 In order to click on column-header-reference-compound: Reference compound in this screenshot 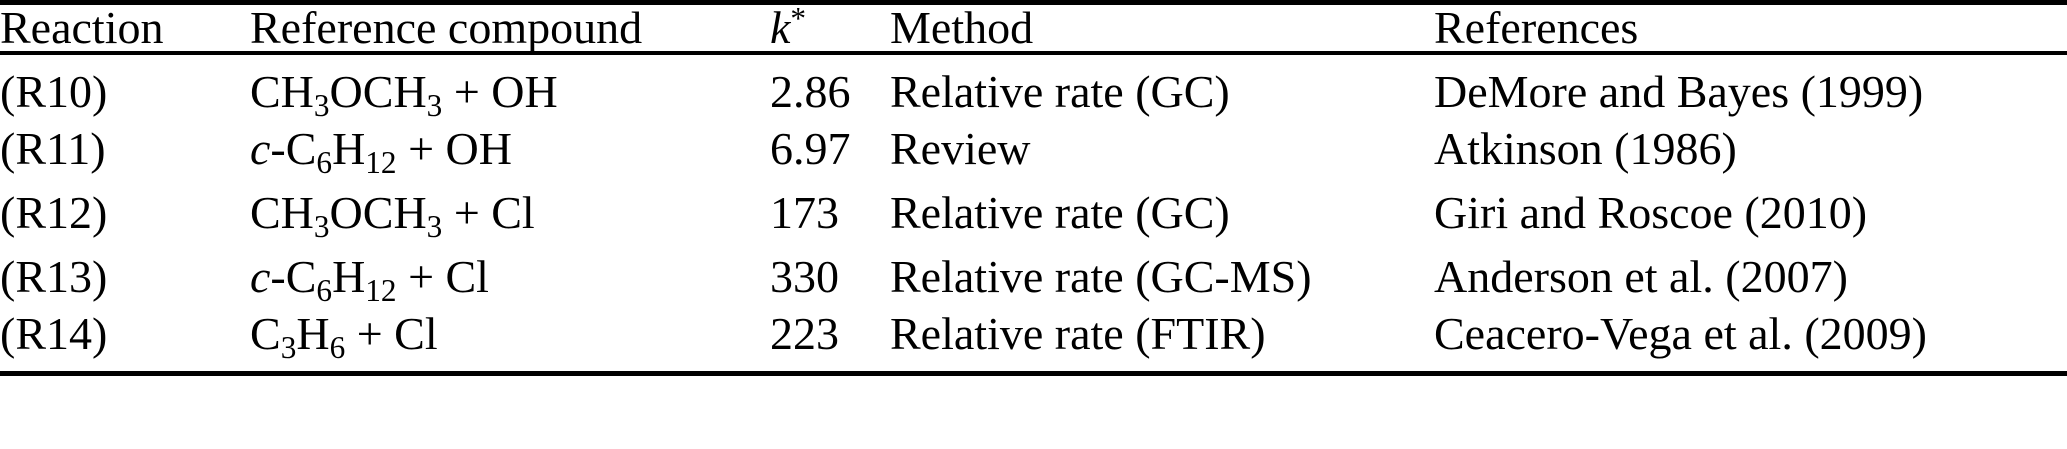, I will do `click(446, 27)`.